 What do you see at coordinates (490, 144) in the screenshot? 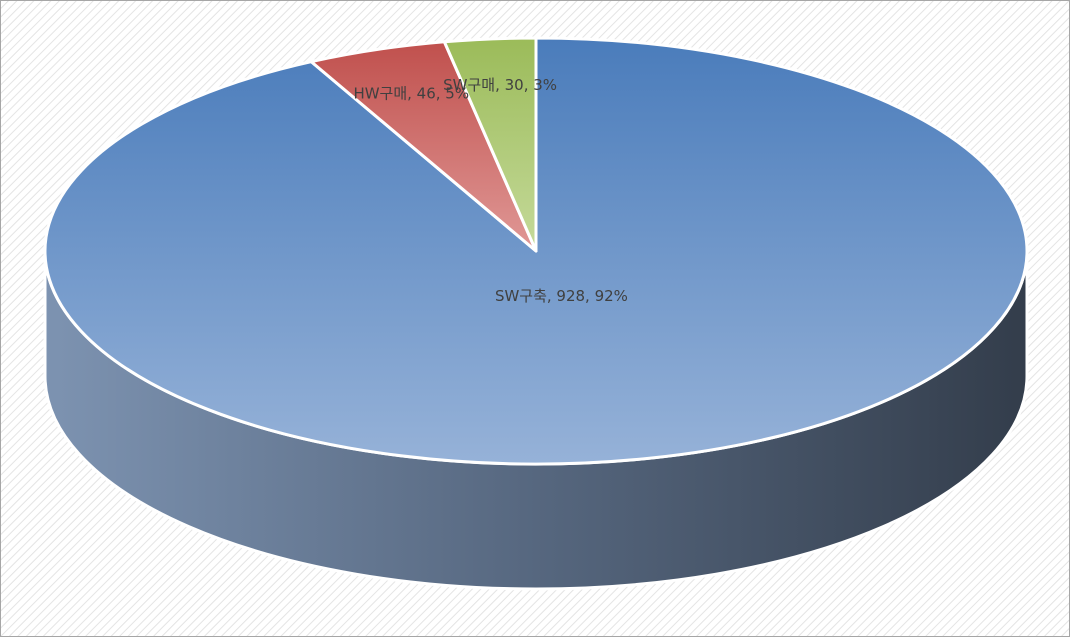
I see `slice` at bounding box center [490, 144].